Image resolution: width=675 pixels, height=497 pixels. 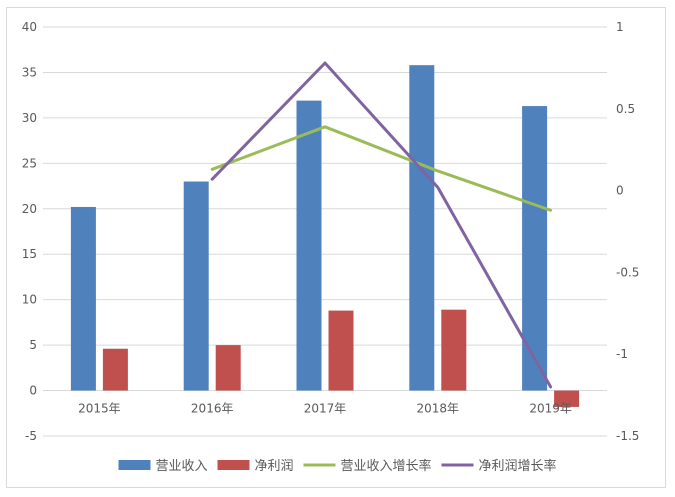 I want to click on y-right-tick-label: 0.5, so click(x=625, y=109).